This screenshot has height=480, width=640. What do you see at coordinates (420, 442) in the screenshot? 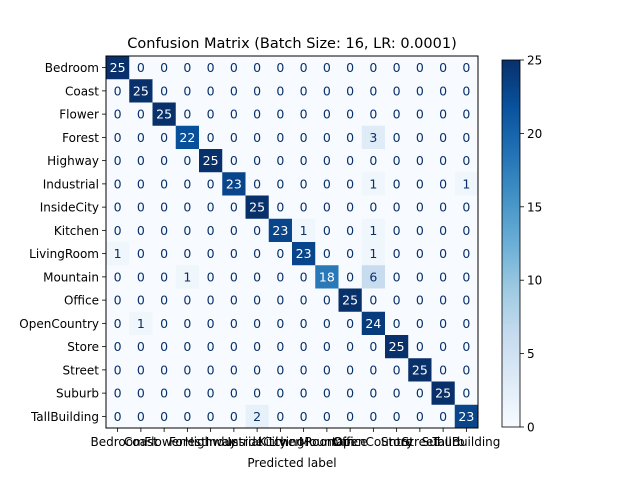
I see `x-tick-label: Street` at bounding box center [420, 442].